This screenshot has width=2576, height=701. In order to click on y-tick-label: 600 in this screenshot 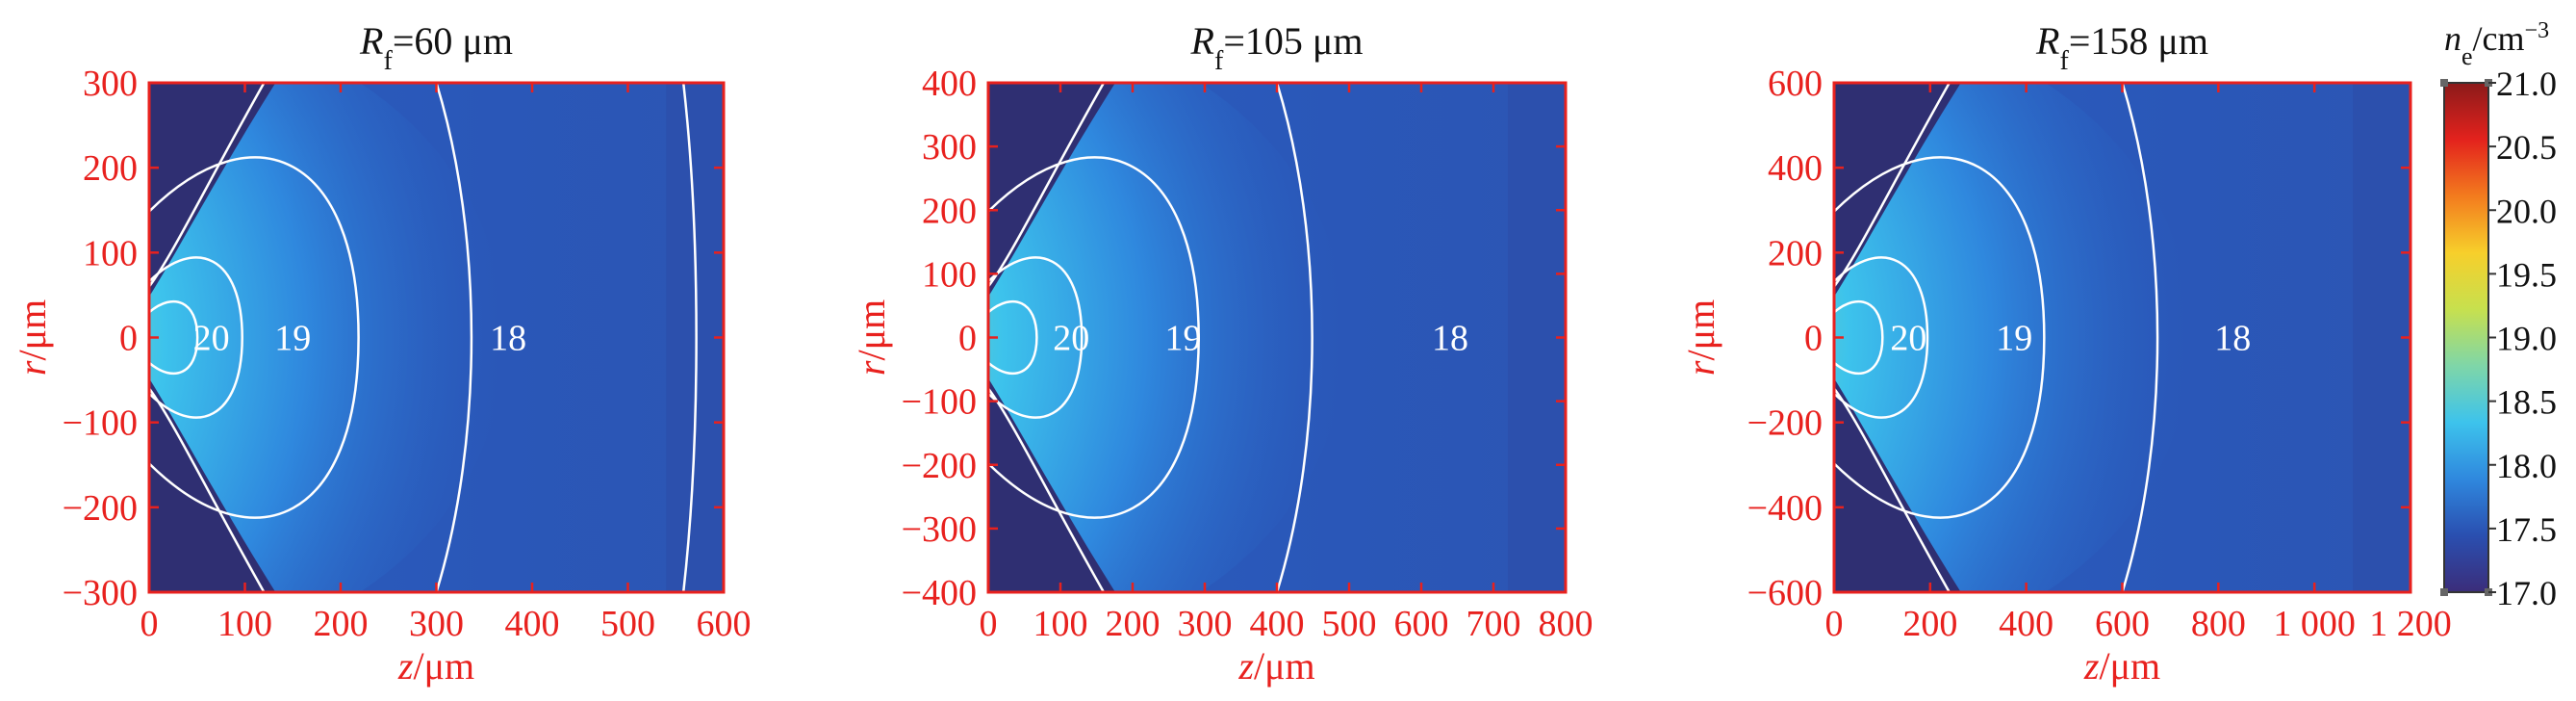, I will do `click(1795, 84)`.